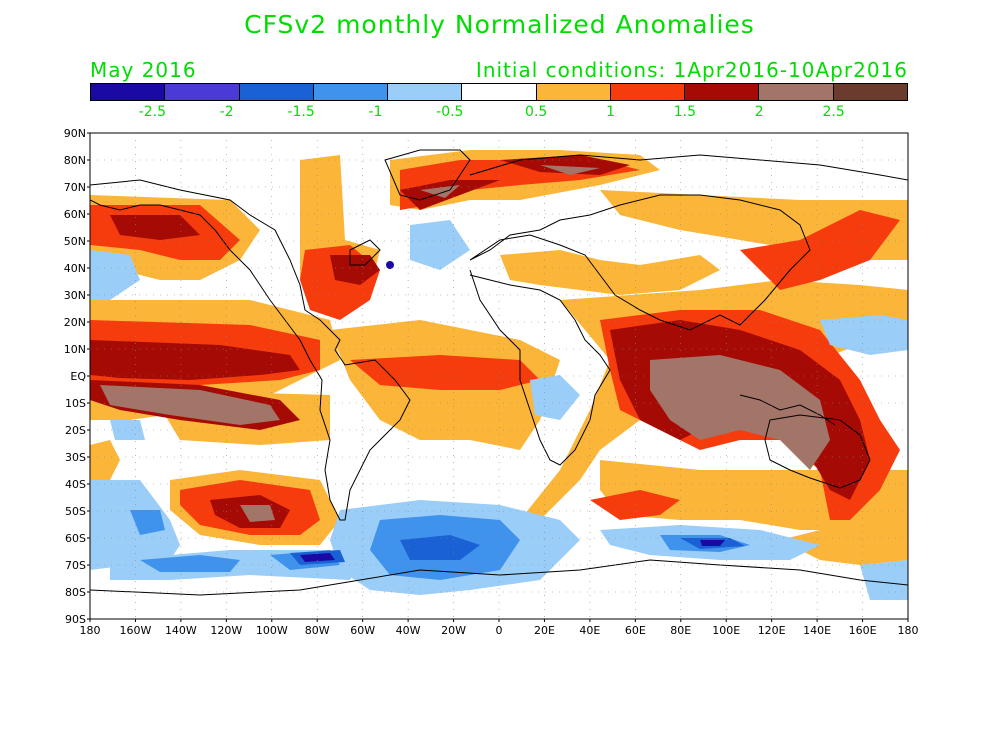  What do you see at coordinates (759, 112) in the screenshot?
I see `colorbar-label: 2` at bounding box center [759, 112].